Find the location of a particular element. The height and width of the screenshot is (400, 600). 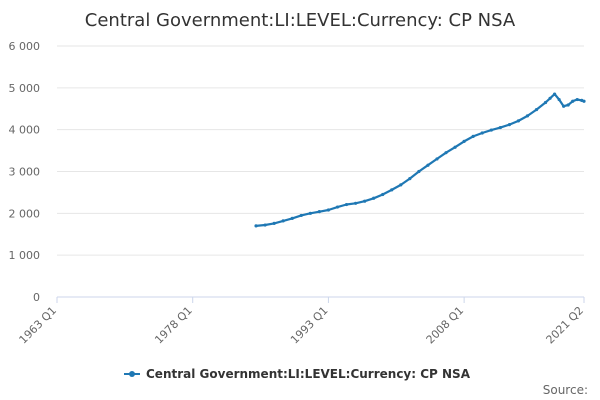

y-tick-label: 4 000 is located at coordinates (25, 130).